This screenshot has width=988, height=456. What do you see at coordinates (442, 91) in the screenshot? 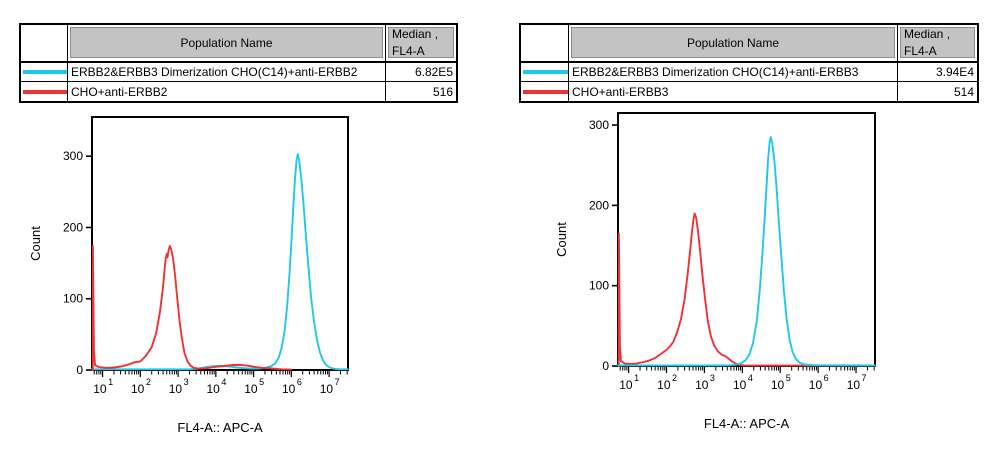
I see `median-value-text: 516` at bounding box center [442, 91].